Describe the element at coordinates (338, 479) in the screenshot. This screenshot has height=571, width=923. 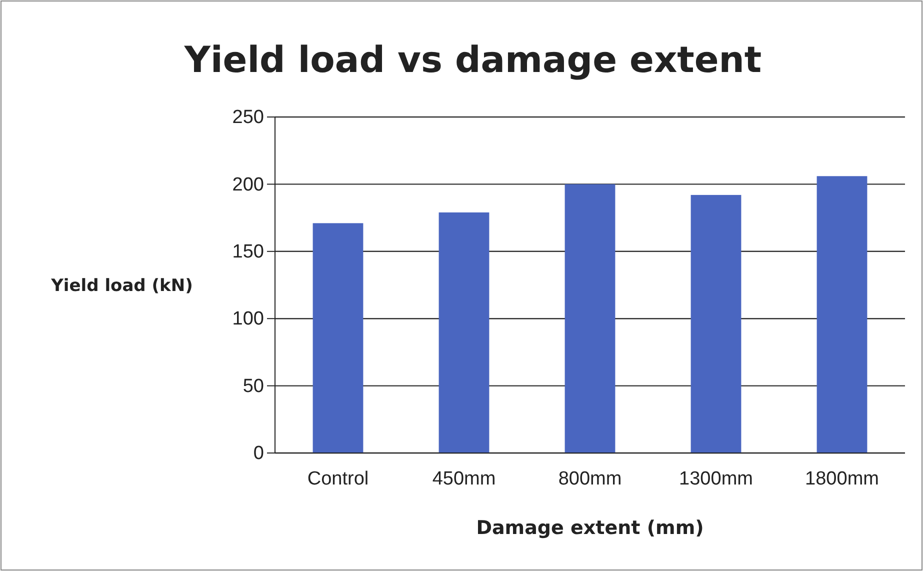
I see `x-tick-label: Control` at that location.